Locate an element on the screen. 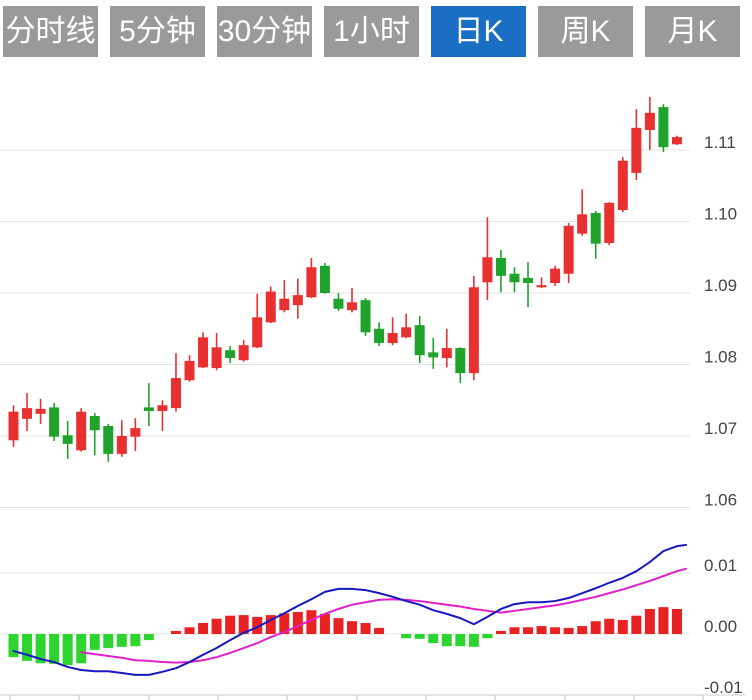 Image resolution: width=752 pixels, height=700 pixels. tab-30min: 30分钟 is located at coordinates (264, 31).